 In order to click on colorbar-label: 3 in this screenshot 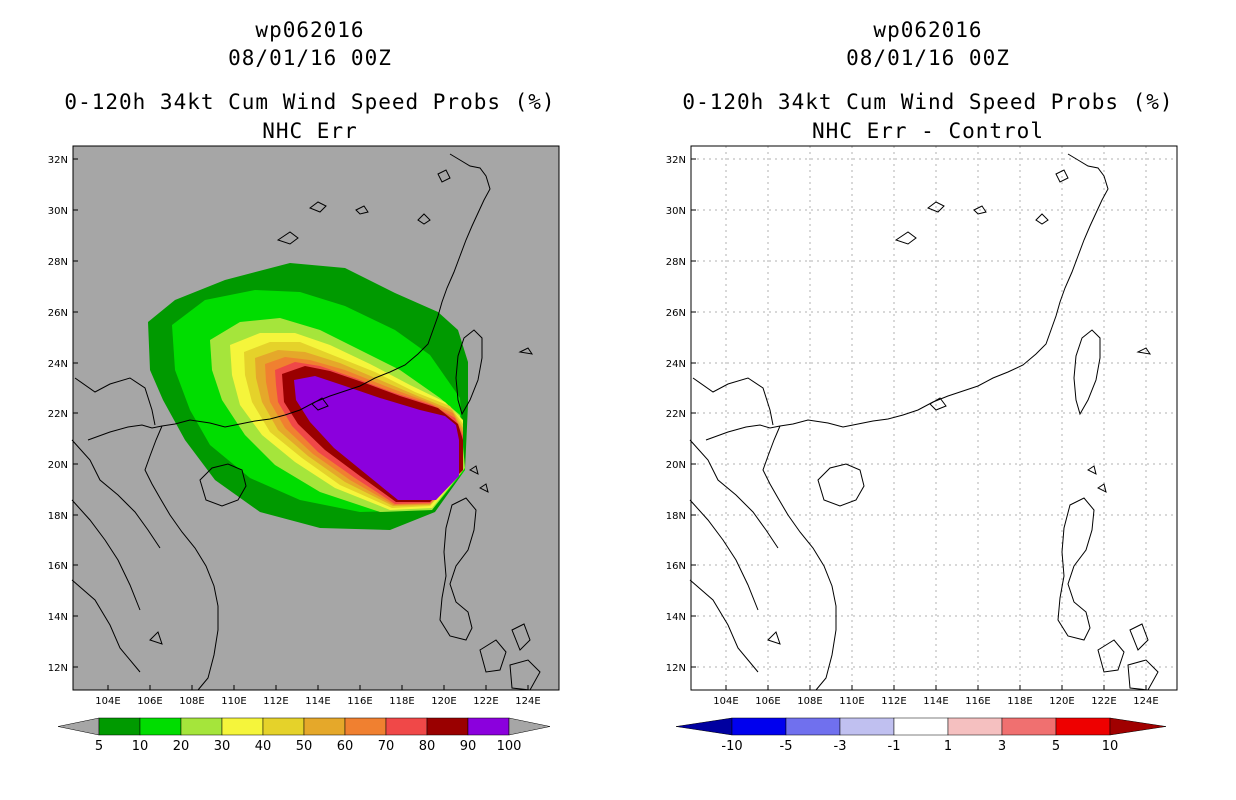, I will do `click(1002, 746)`.